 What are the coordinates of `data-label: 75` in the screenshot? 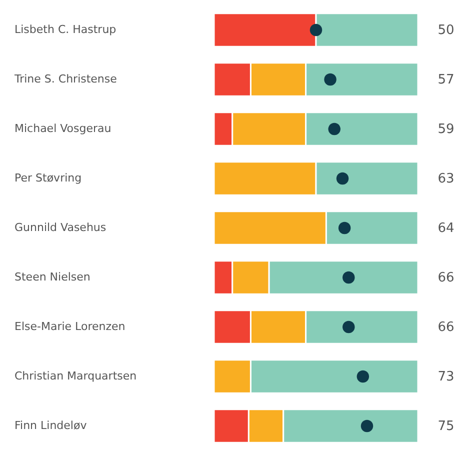 It's located at (446, 426).